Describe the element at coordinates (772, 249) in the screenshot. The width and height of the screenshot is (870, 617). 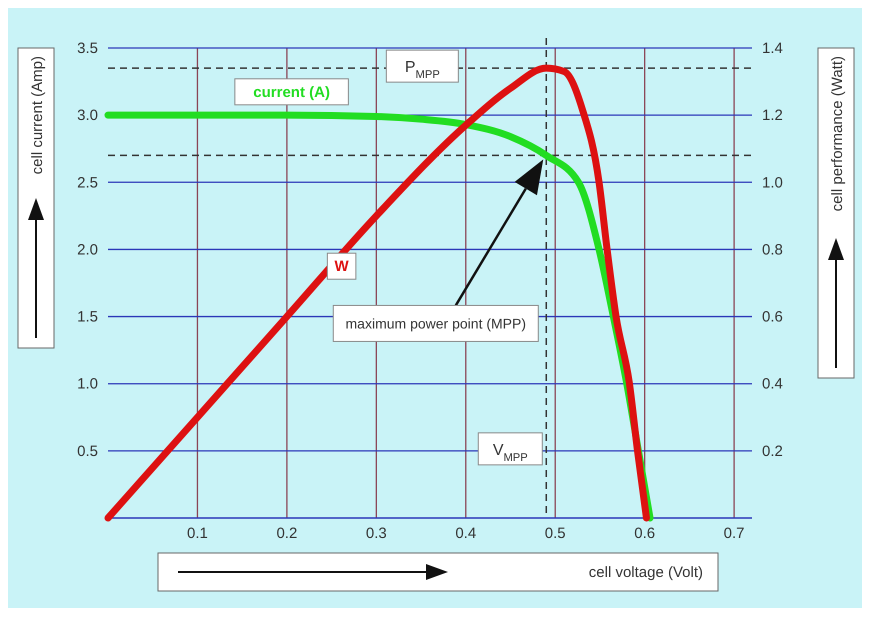
I see `y2-tick-label: 0.8` at that location.